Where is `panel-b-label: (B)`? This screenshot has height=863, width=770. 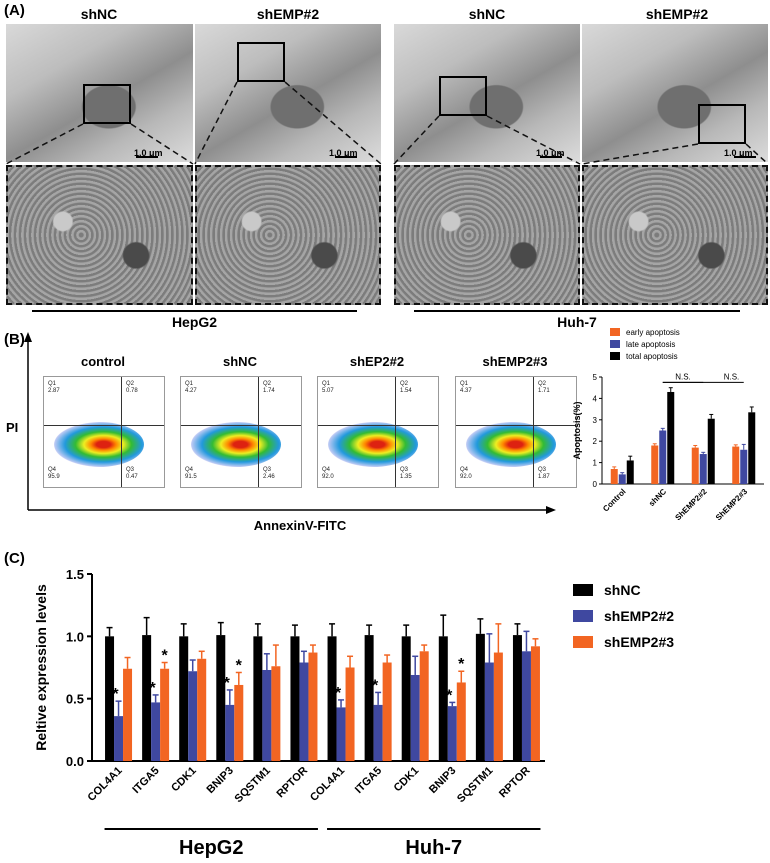
panel-b-label: (B) is located at coordinates (14, 339).